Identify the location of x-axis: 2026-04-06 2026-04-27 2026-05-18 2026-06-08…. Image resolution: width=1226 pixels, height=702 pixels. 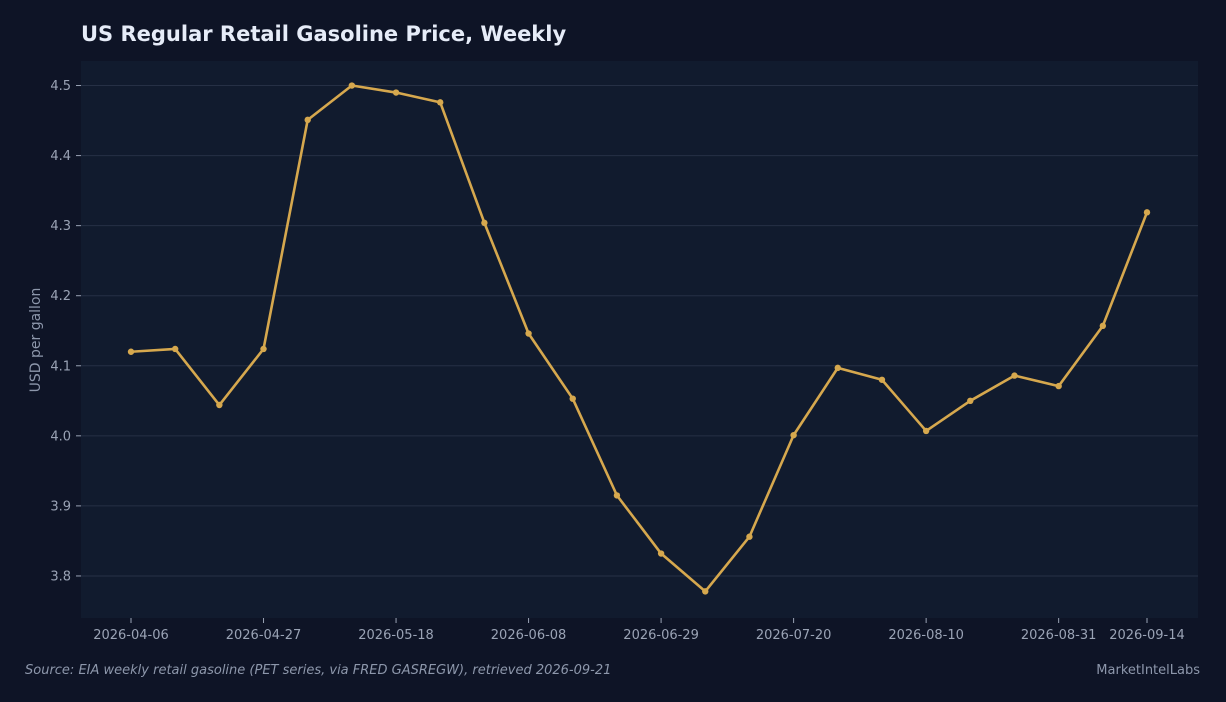
(639, 630).